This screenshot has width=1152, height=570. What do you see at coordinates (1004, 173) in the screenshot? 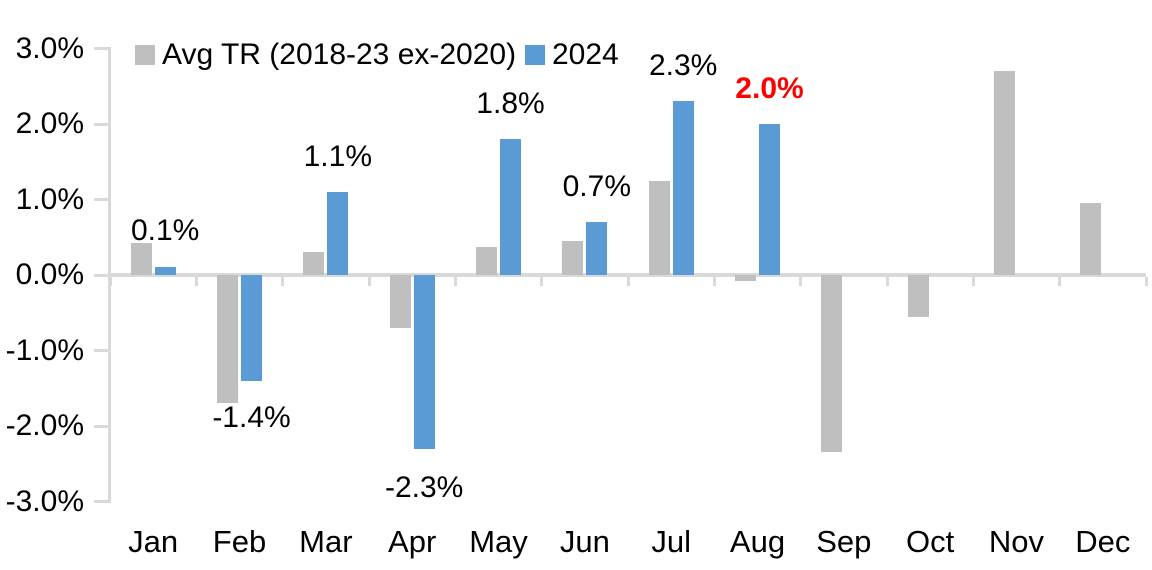
I see `bar-avg-nov` at bounding box center [1004, 173].